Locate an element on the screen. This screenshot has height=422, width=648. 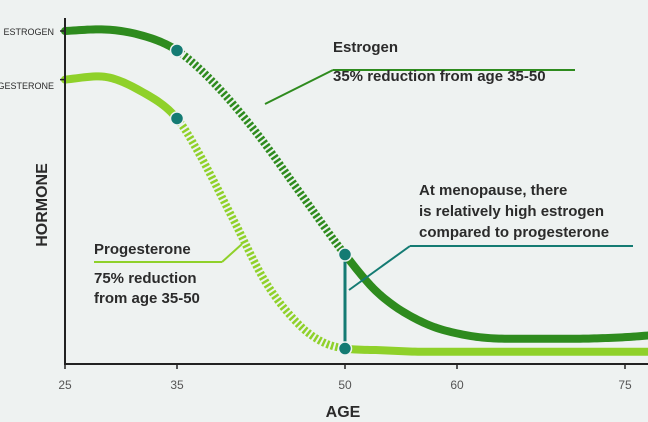
estrogen-line-solid-start is located at coordinates (121, 40).